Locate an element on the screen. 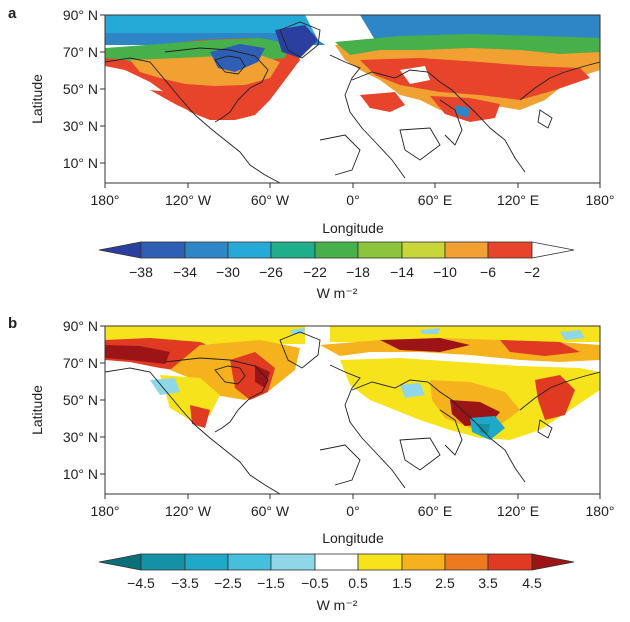  colorbar-a-unit: W m⁻² is located at coordinates (337, 293).